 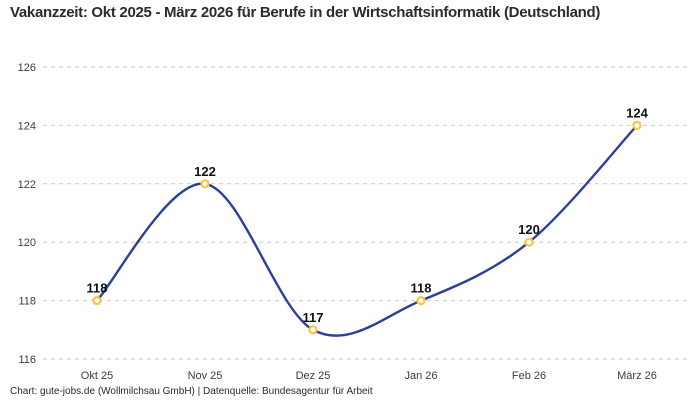 What do you see at coordinates (27, 243) in the screenshot?
I see `y-axis-tick-label: 120` at bounding box center [27, 243].